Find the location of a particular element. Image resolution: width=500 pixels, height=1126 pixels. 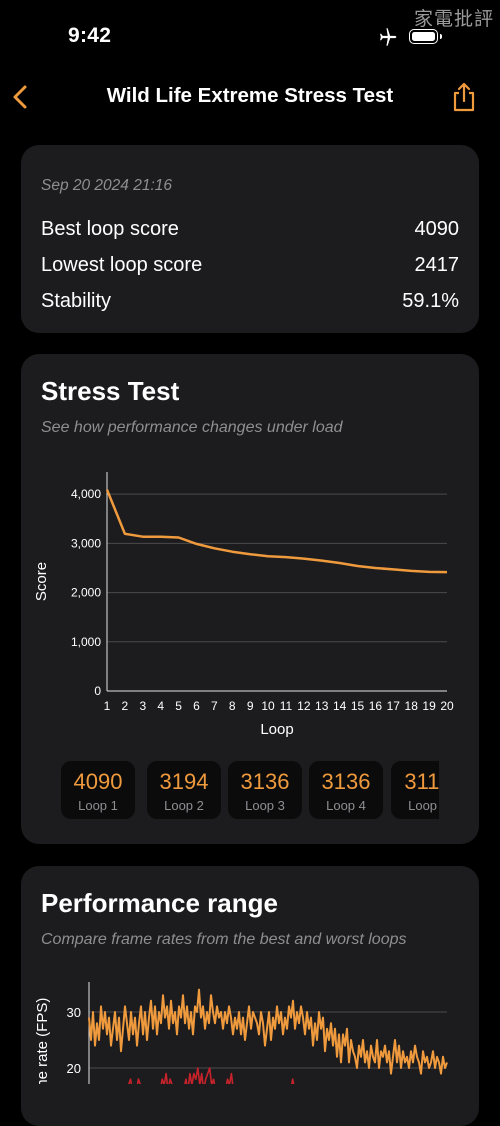

x-tick-label: 2 is located at coordinates (125, 706).